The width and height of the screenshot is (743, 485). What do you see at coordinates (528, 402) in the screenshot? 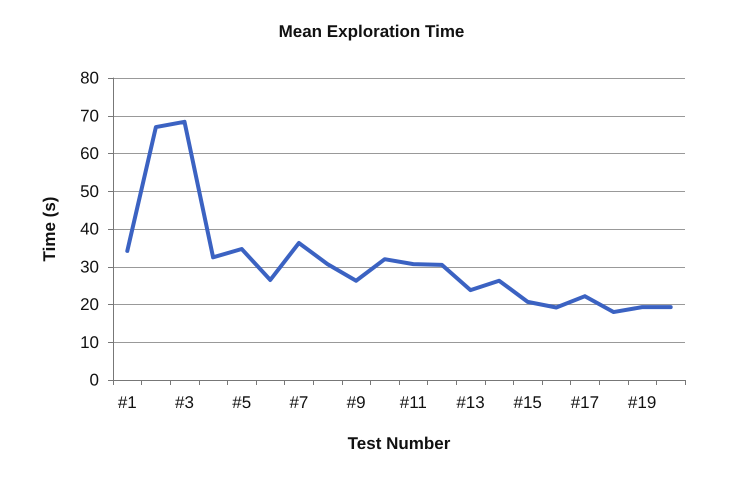
I see `x-tick-label: #15` at bounding box center [528, 402].